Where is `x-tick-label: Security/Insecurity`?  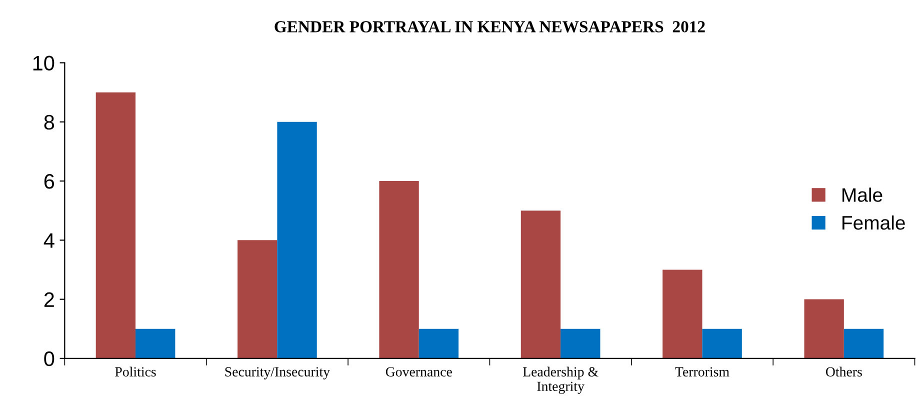 x-tick-label: Security/Insecurity is located at coordinates (277, 373).